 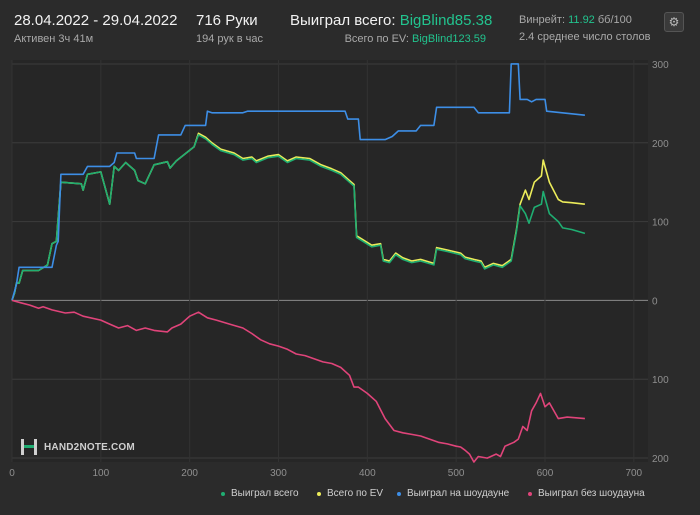 What do you see at coordinates (230, 39) in the screenshot?
I see `hands-per-hour: 194 рук в час` at bounding box center [230, 39].